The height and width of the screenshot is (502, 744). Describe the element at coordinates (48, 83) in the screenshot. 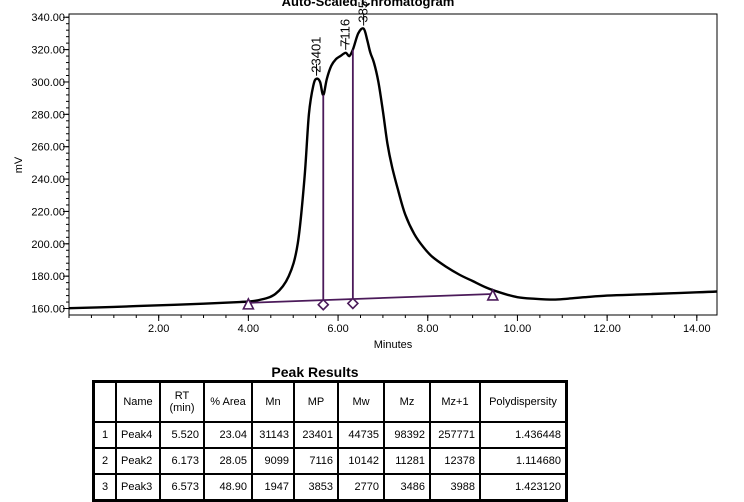

I see `y-tick-label: 300.00` at that location.